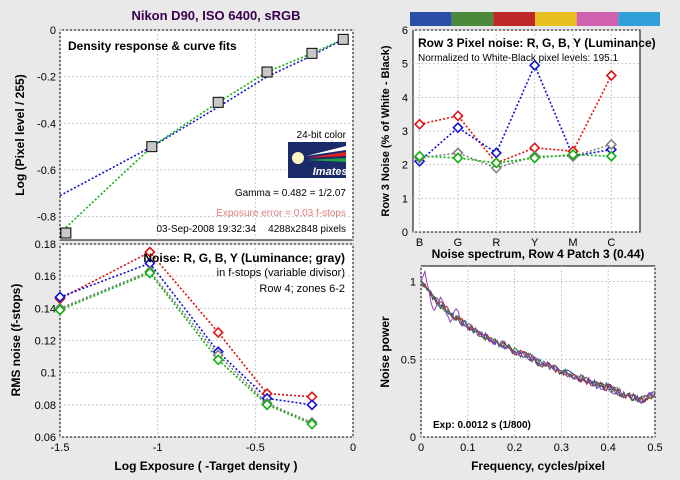 The width and height of the screenshot is (680, 480). Describe the element at coordinates (307, 229) in the screenshot. I see `pixels-label: 4288x2848 pixels` at that location.